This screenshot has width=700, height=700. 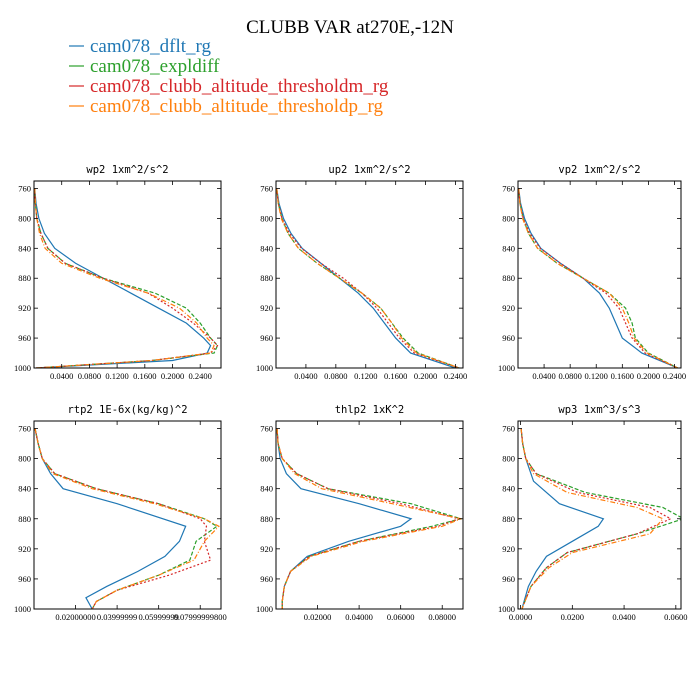 I want to click on panel-title: up2 1xm^2/s^2, so click(x=369, y=170).